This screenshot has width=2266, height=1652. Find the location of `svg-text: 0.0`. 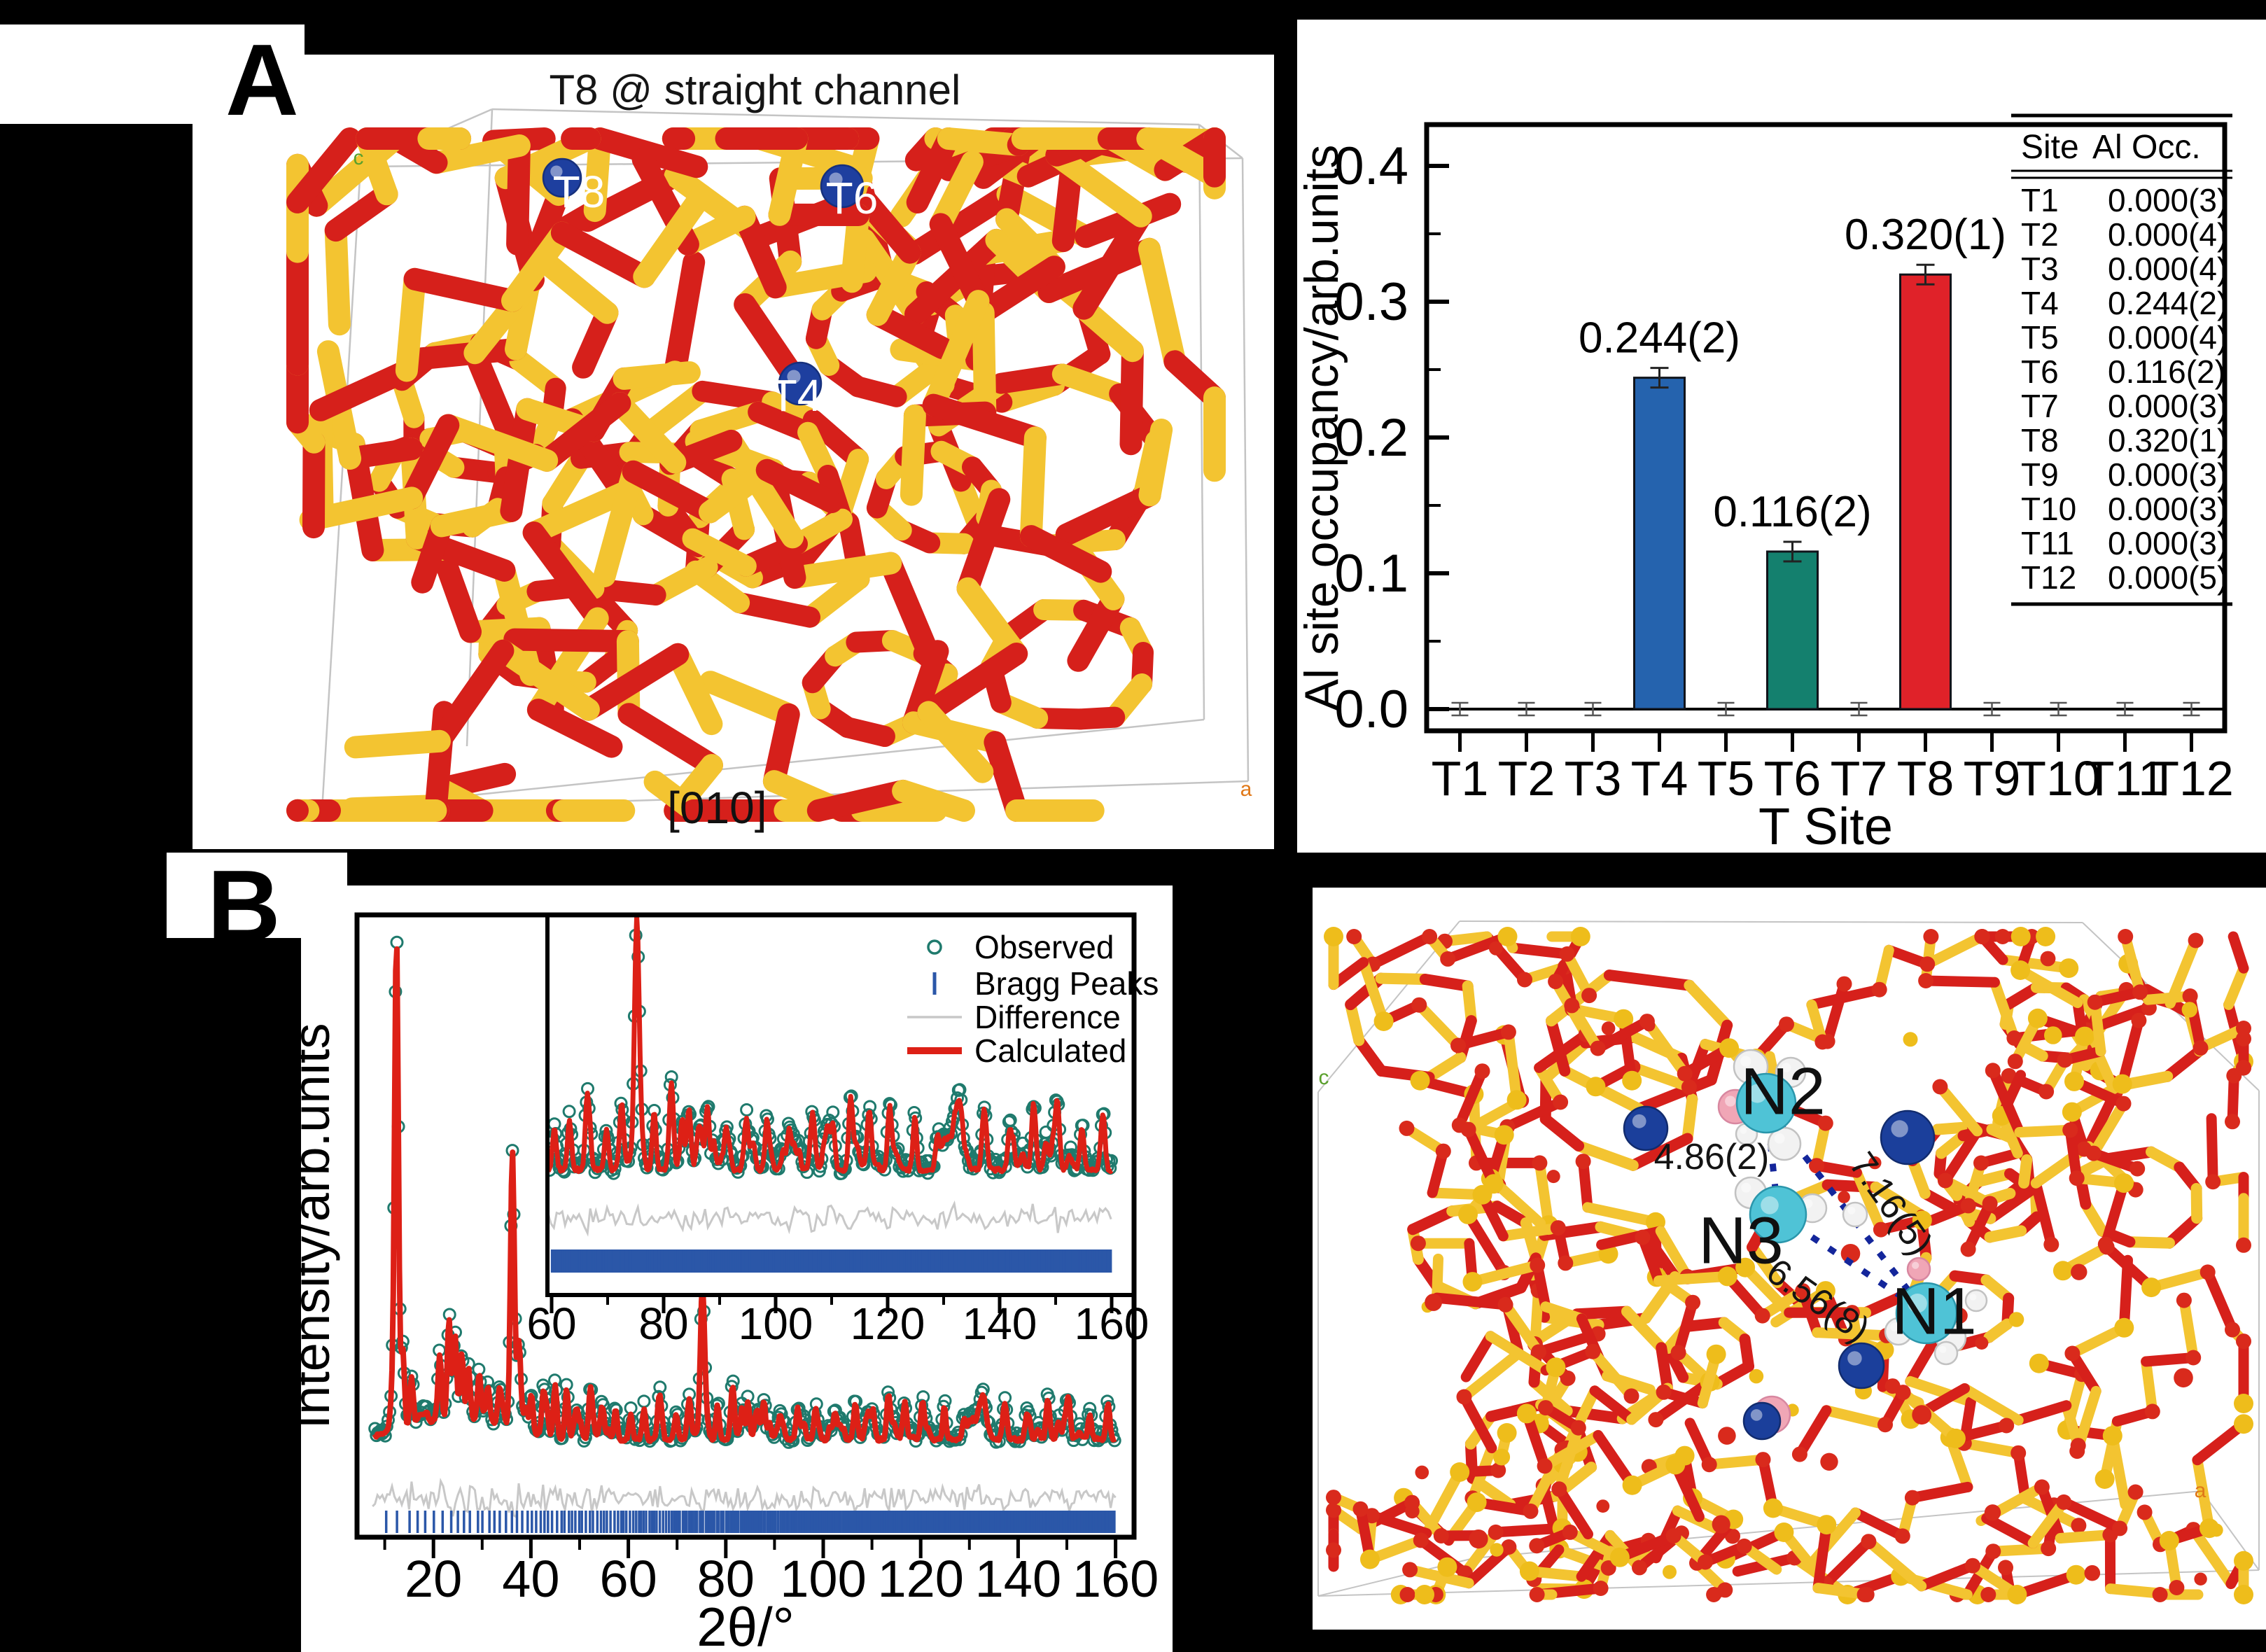

svg-text: 0.0 is located at coordinates (1371, 709).